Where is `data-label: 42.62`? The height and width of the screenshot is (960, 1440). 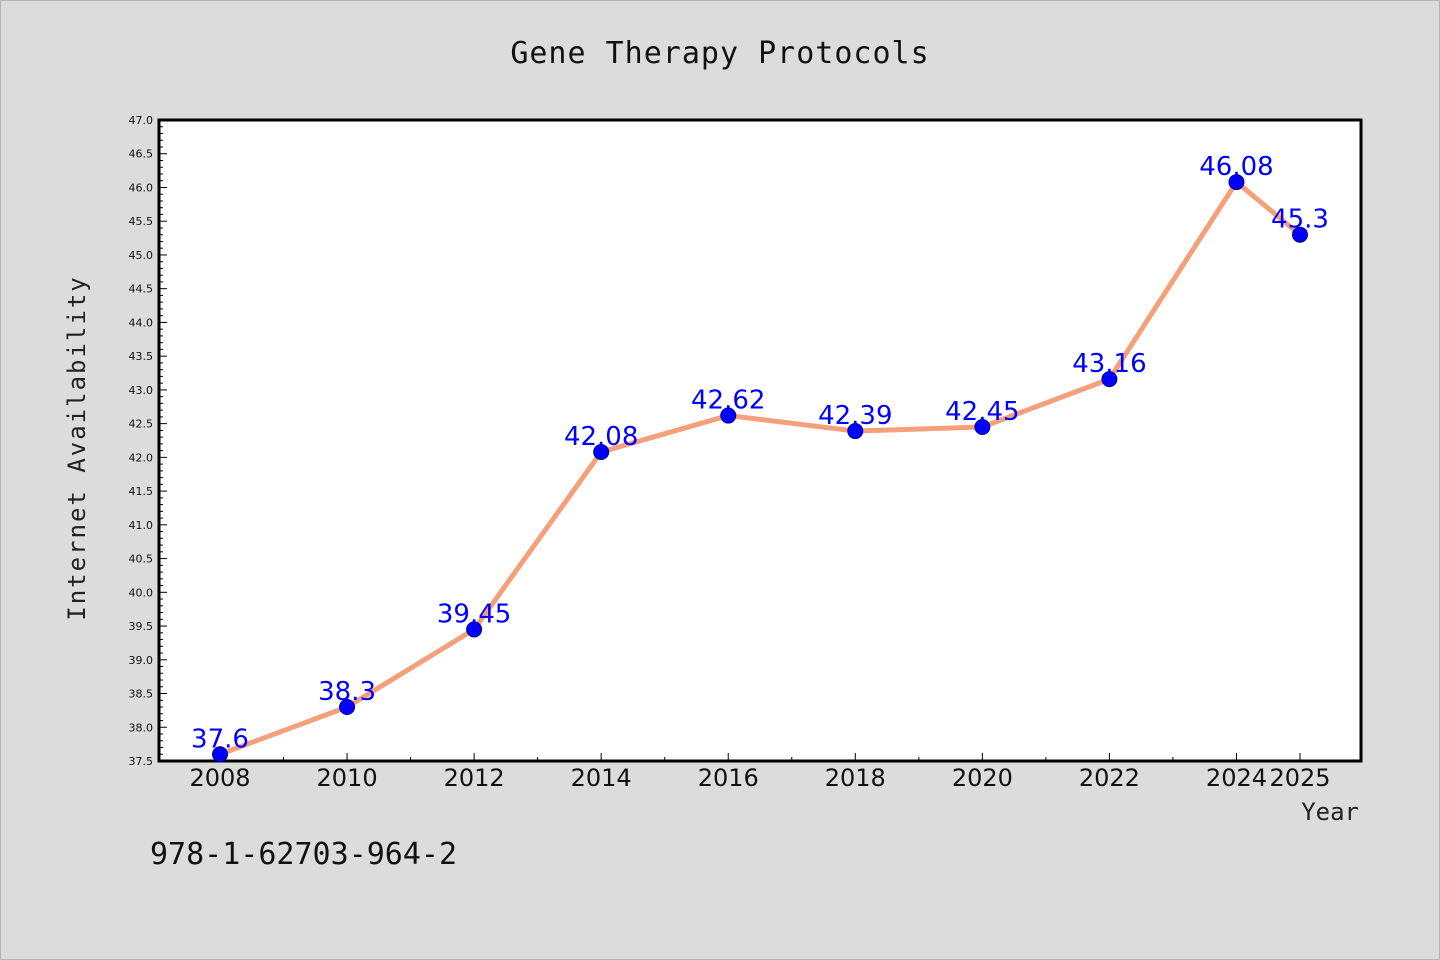
data-label: 42.62 is located at coordinates (728, 401).